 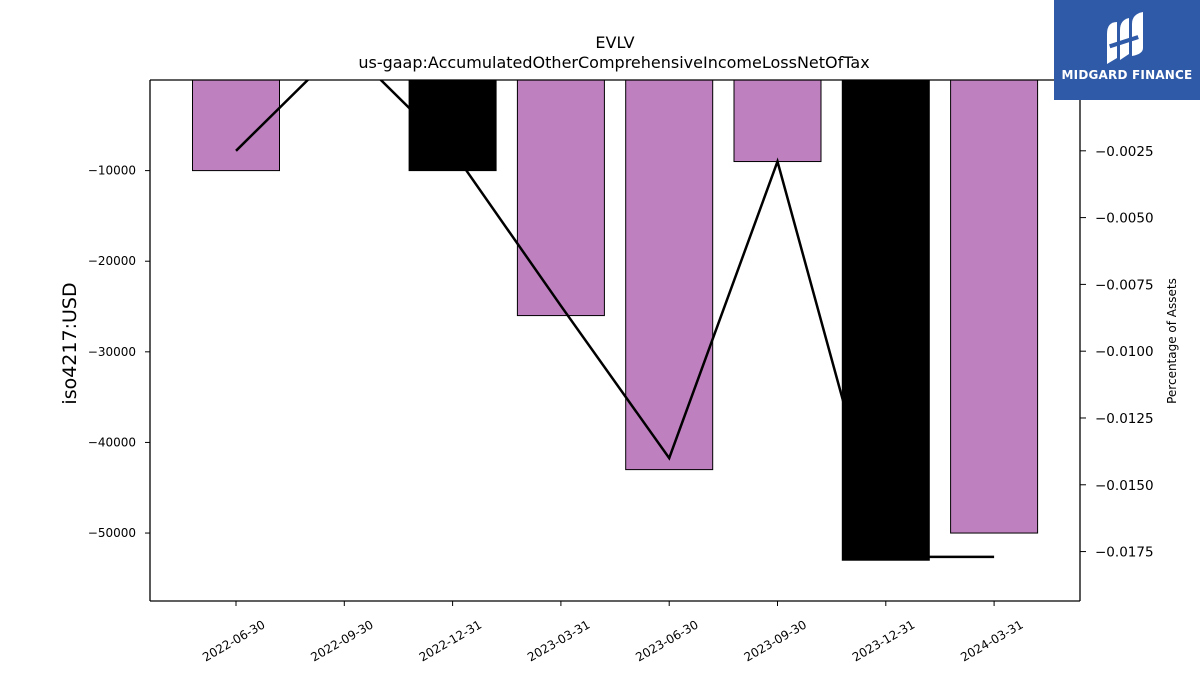 What do you see at coordinates (1172, 341) in the screenshot?
I see `y2-axis-label: Percentage of Assets` at bounding box center [1172, 341].